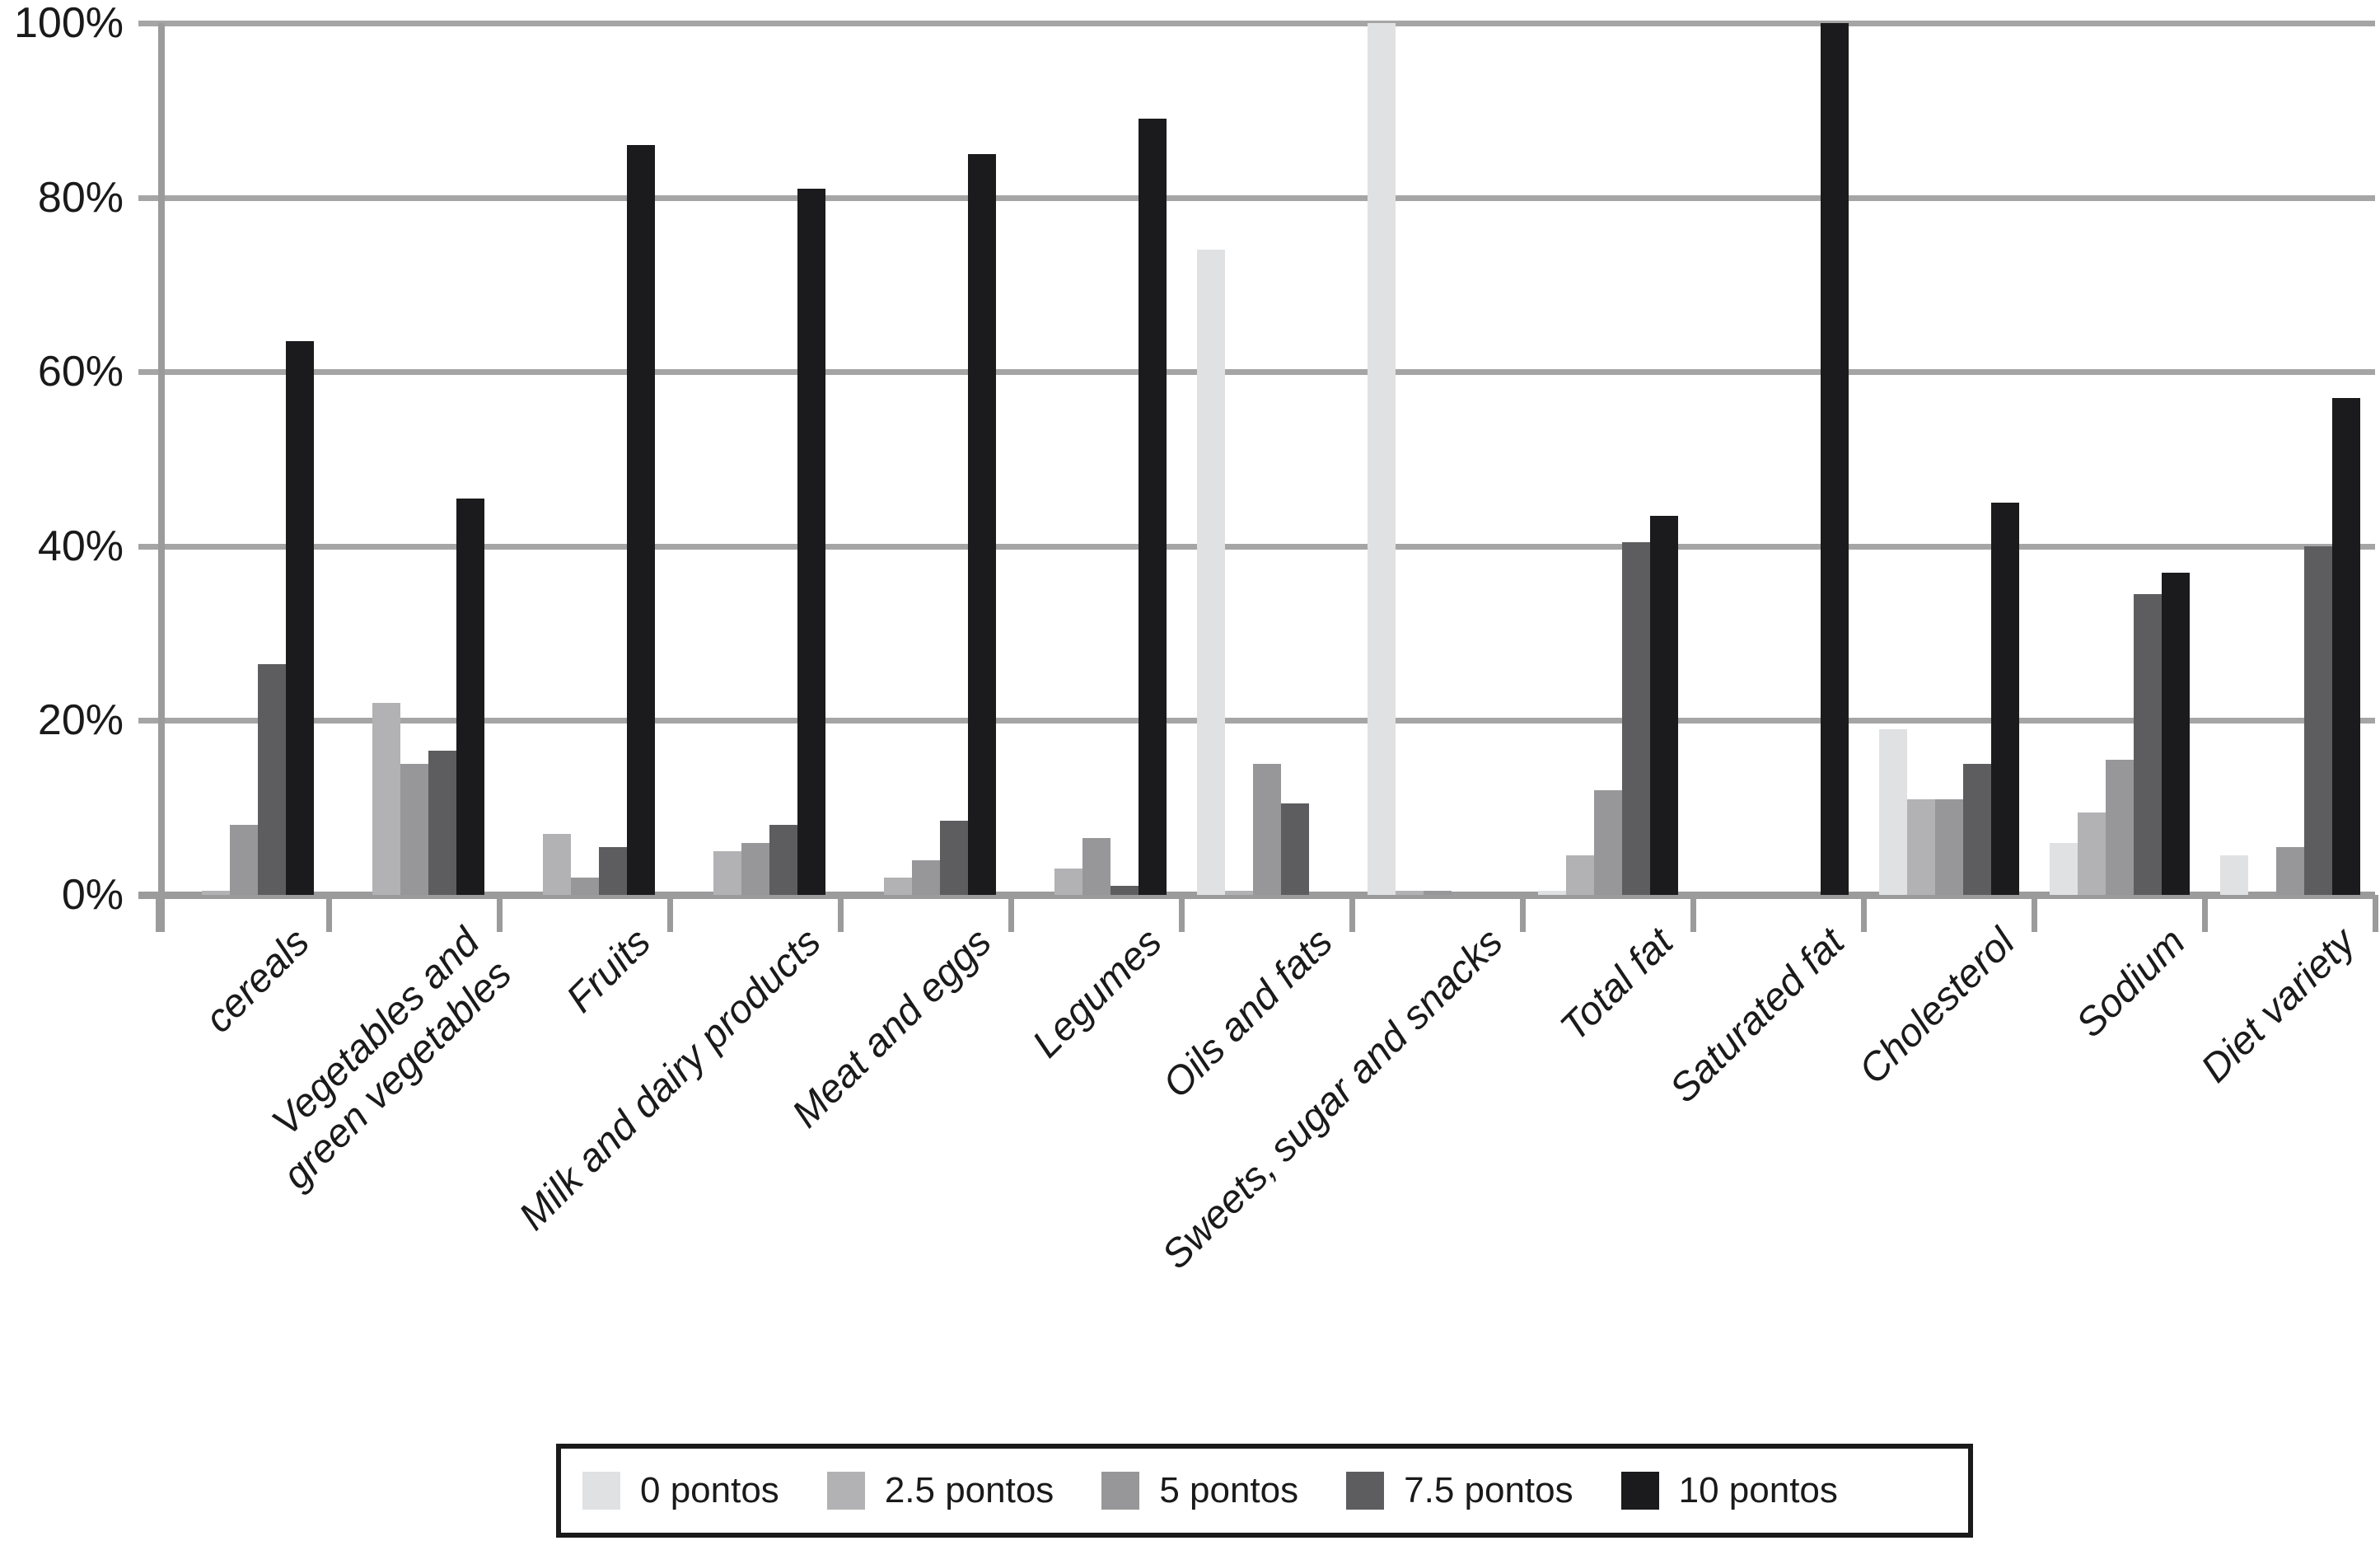 This screenshot has width=2380, height=1550. I want to click on y-tick-label: 0%, so click(92, 895).